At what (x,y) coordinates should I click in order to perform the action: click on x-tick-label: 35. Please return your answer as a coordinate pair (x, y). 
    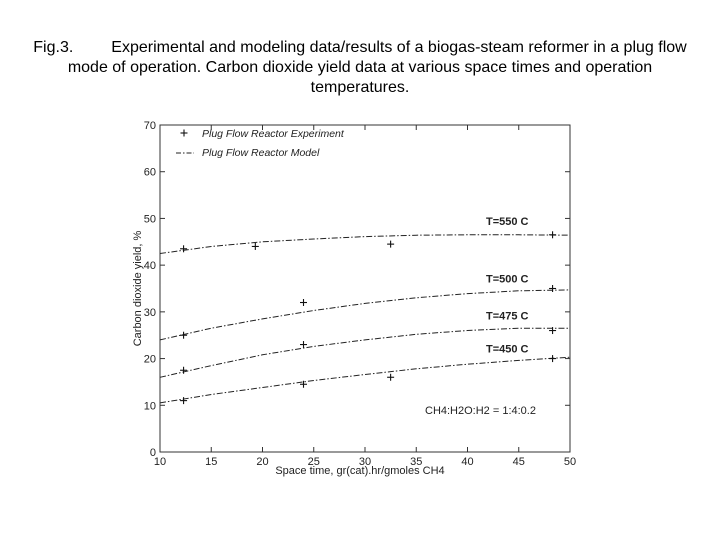
    Looking at the image, I should click on (416, 462).